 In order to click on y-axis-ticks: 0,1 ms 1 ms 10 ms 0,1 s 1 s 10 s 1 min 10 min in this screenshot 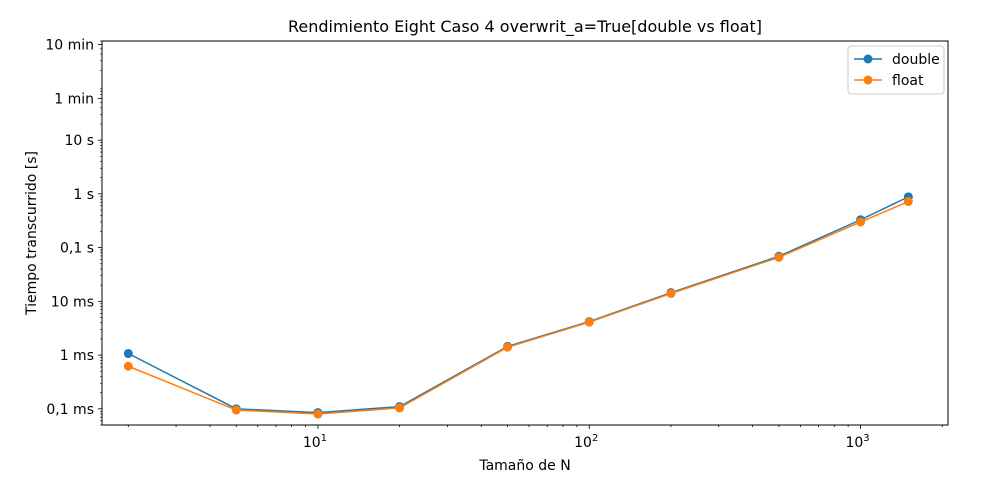, I will do `click(73, 232)`.